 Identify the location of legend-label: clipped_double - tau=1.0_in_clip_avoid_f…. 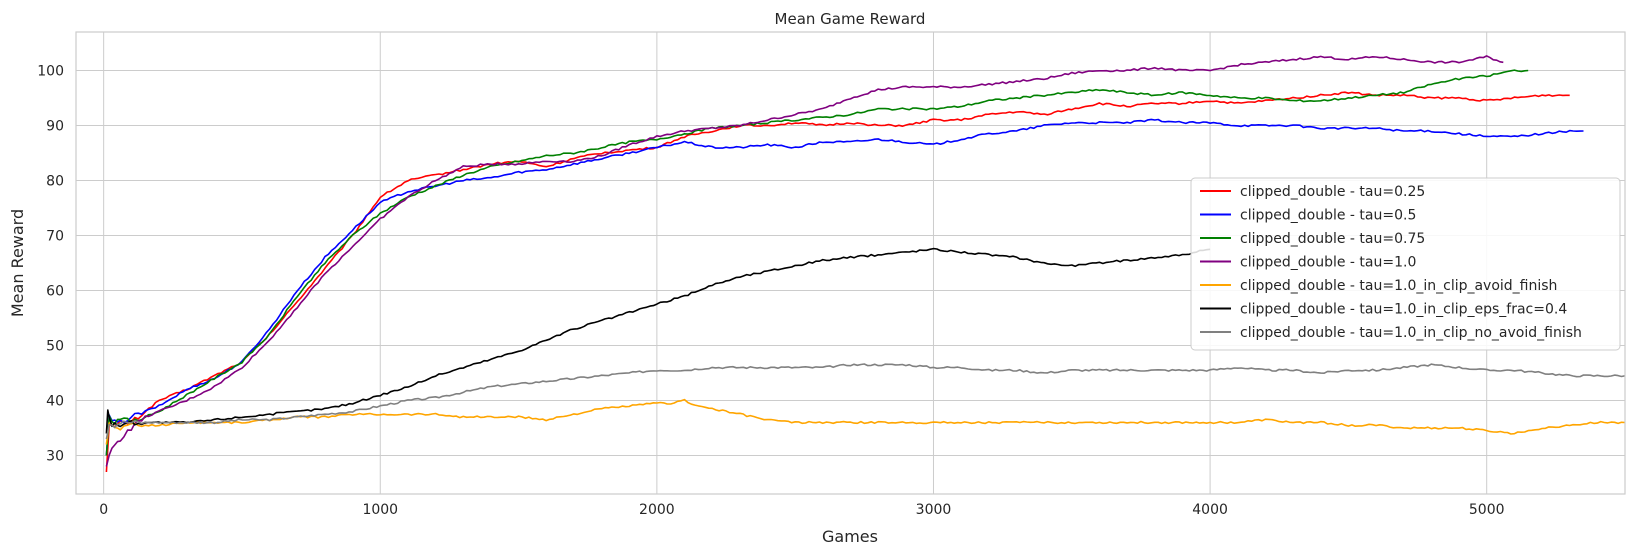
(1398, 286).